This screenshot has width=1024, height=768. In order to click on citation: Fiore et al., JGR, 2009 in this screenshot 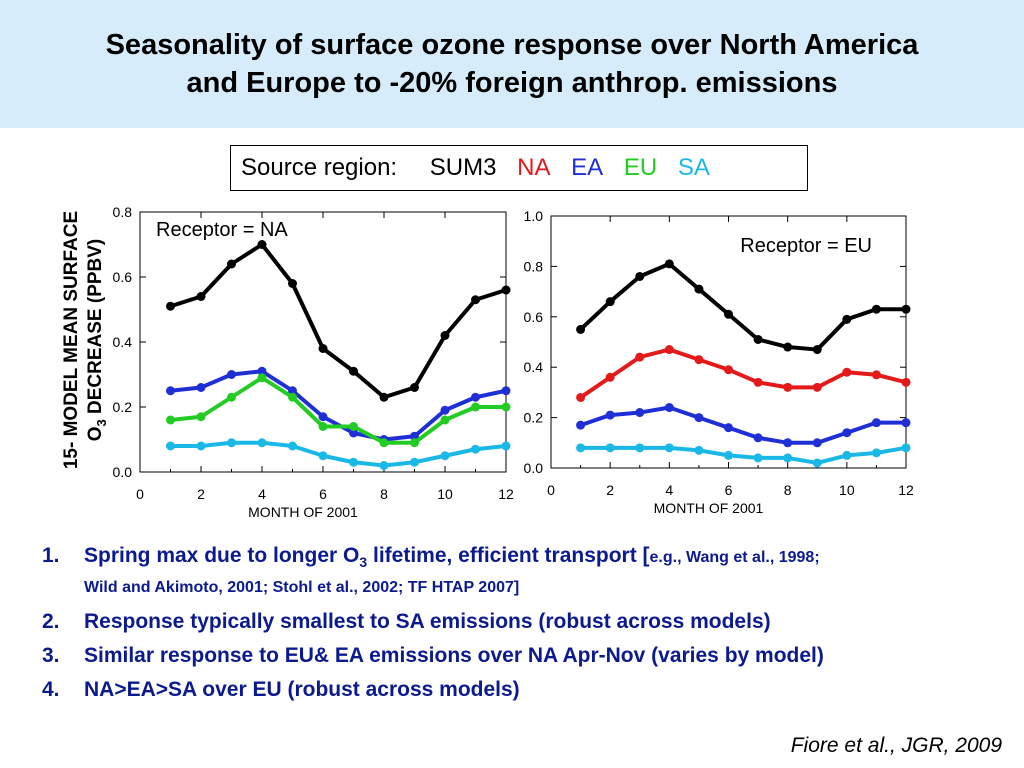, I will do `click(896, 745)`.